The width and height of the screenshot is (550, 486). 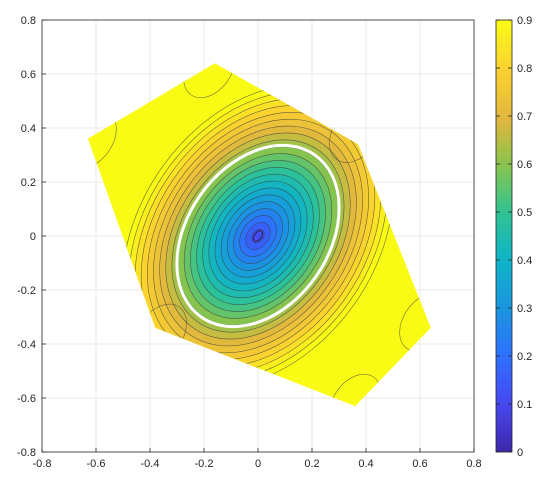 What do you see at coordinates (524, 21) in the screenshot?
I see `colorbar-tick-label: 0.9` at bounding box center [524, 21].